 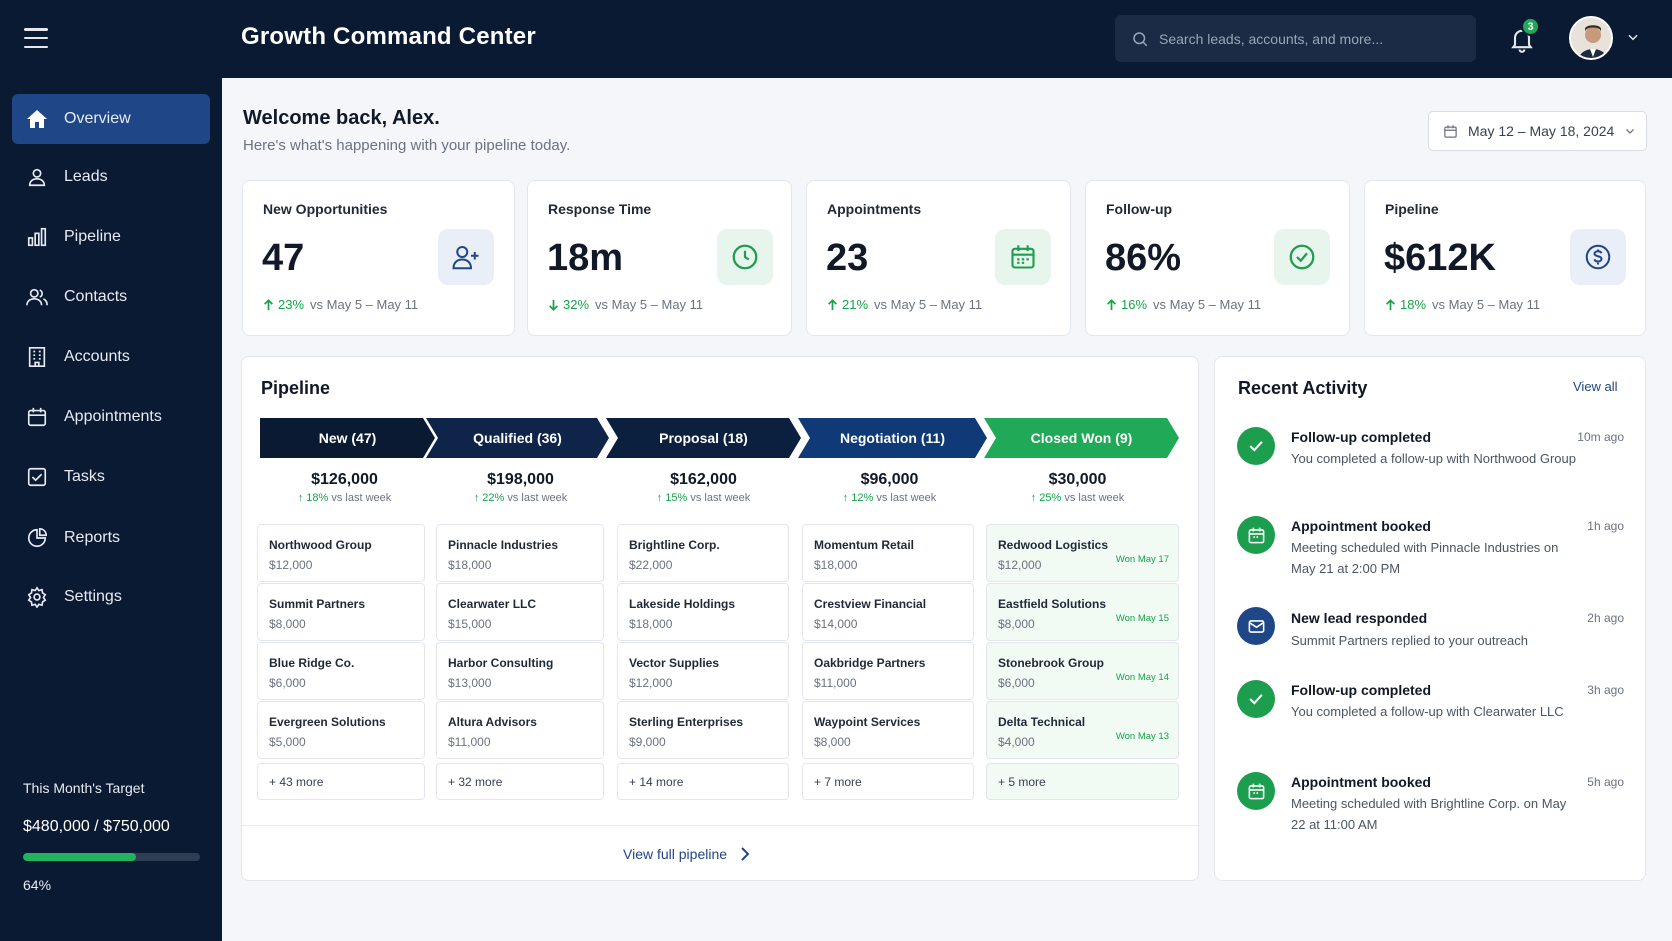 What do you see at coordinates (517, 438) in the screenshot?
I see `stage-qualified: Qualified (36)` at bounding box center [517, 438].